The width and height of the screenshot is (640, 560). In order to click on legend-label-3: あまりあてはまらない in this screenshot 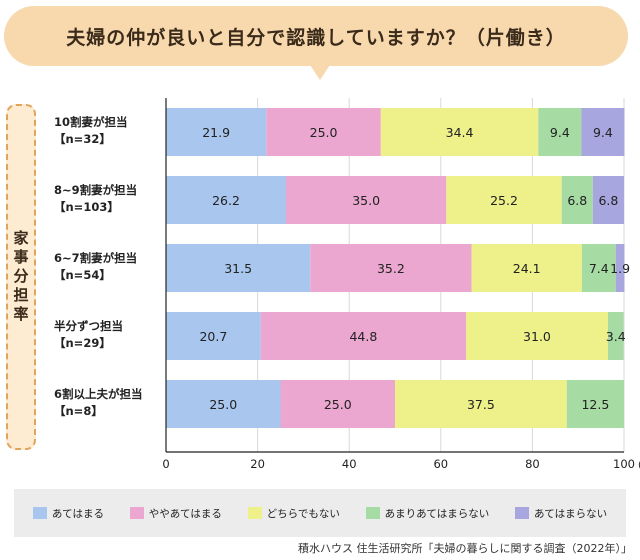, I will do `click(437, 513)`.